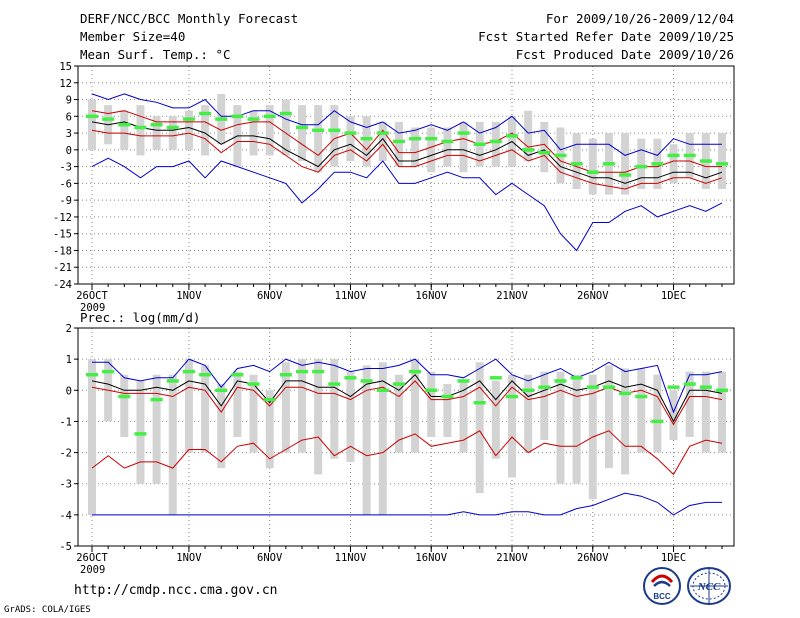 The height and width of the screenshot is (618, 800). Describe the element at coordinates (639, 18) in the screenshot. I see `forecast-period-label: For 2009/10/26-2009/12/04` at that location.